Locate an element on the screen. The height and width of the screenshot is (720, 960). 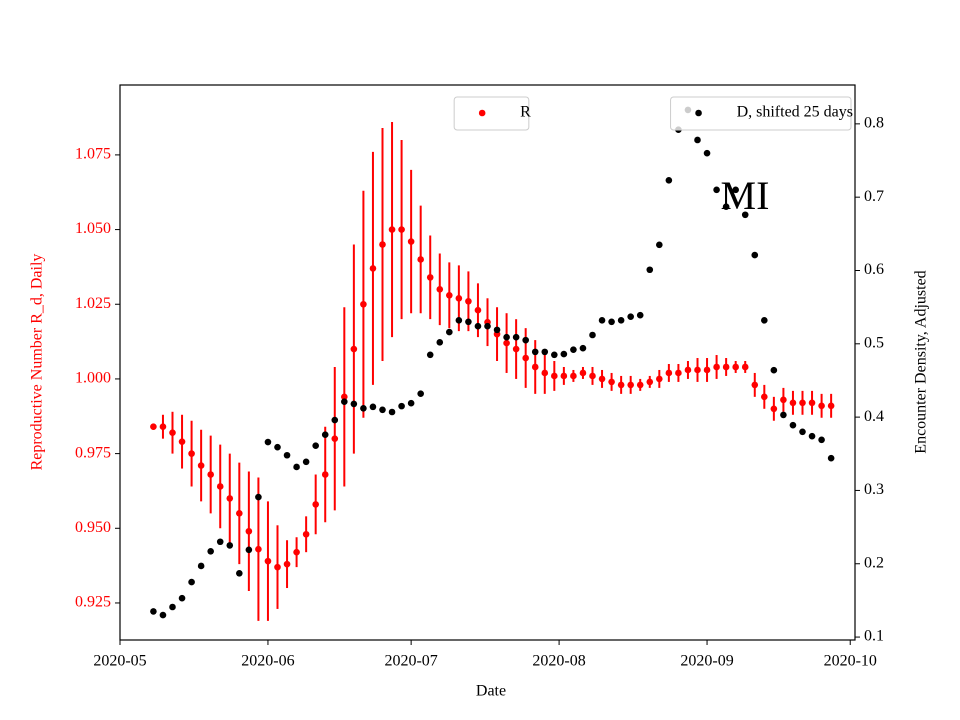
y2-tick-label: 0.4 is located at coordinates (874, 416).